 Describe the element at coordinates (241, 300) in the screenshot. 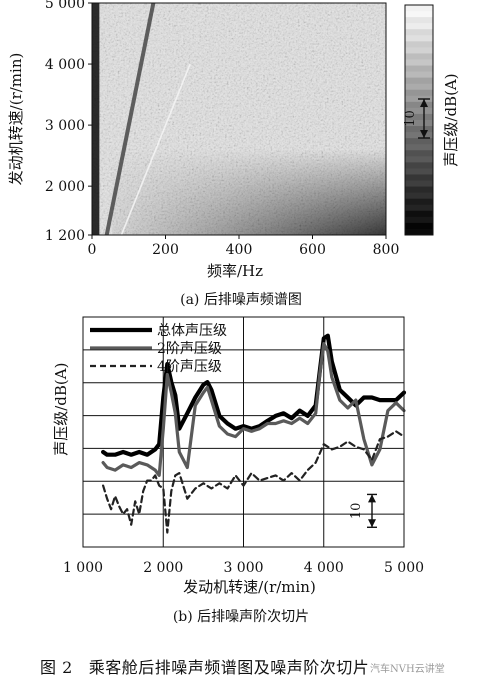

I see `subcaption-a: (a) 后排噪声频谱图` at that location.